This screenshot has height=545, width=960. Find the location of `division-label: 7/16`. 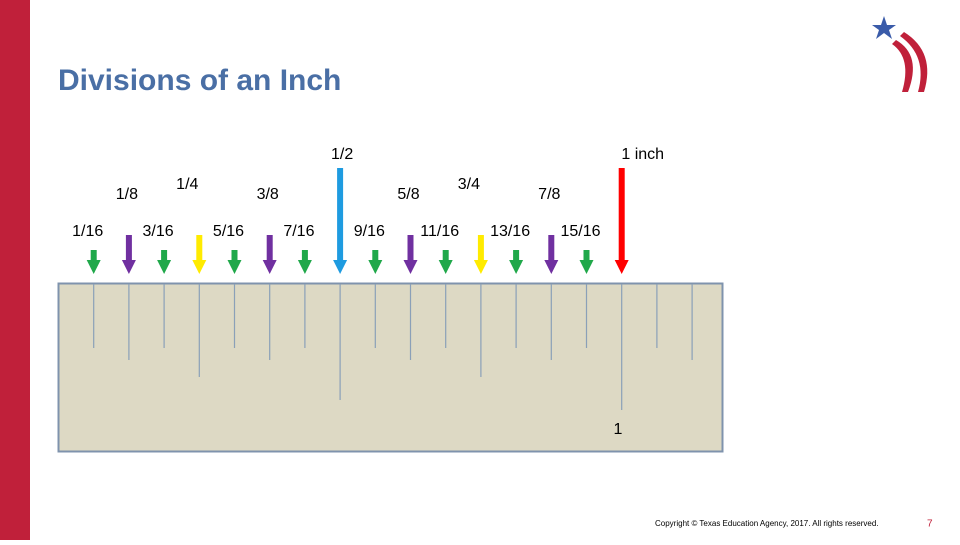

division-label: 7/16 is located at coordinates (298, 231).